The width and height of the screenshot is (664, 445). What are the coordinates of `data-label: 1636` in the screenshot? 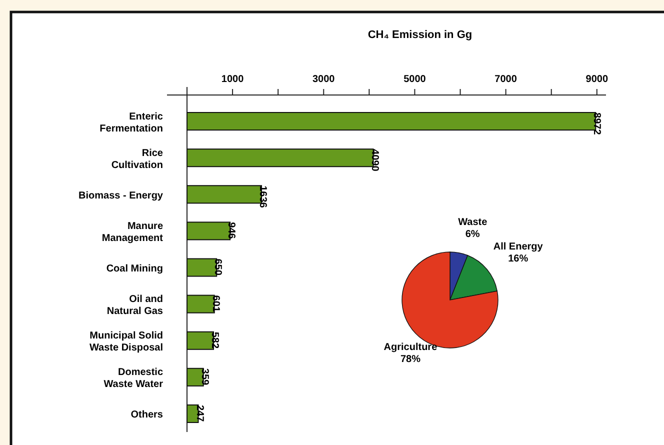 It's located at (262, 197).